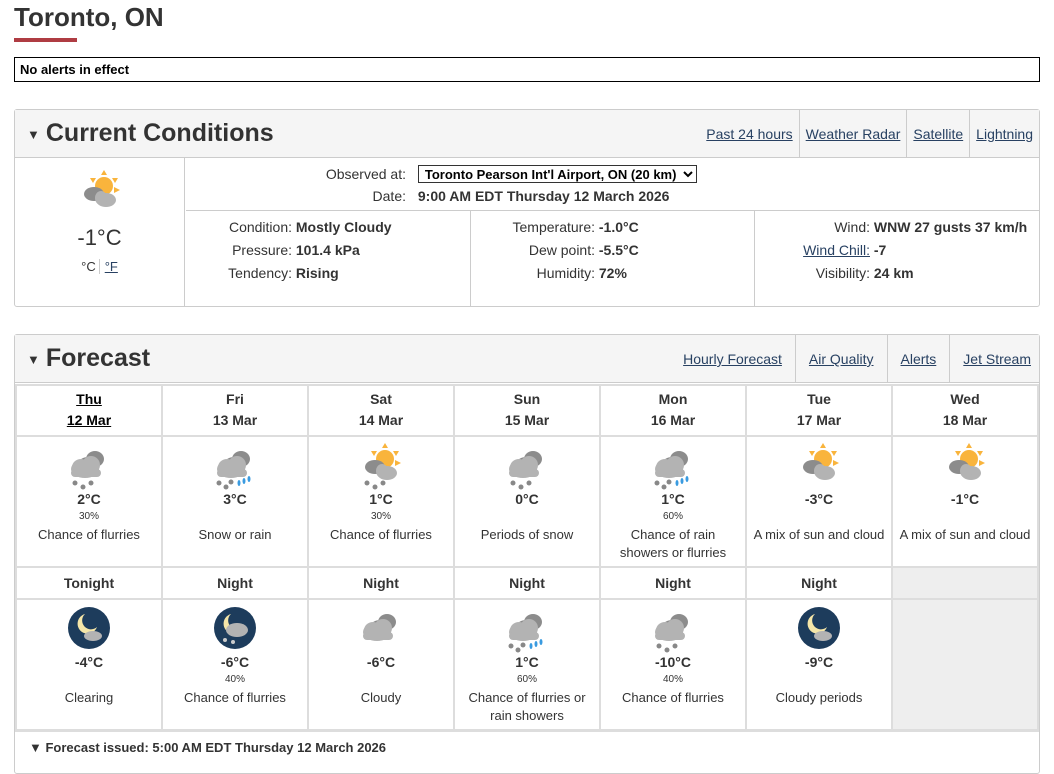  Describe the element at coordinates (965, 534) in the screenshot. I see `forecast-summary: A mix of sun and cloud` at that location.